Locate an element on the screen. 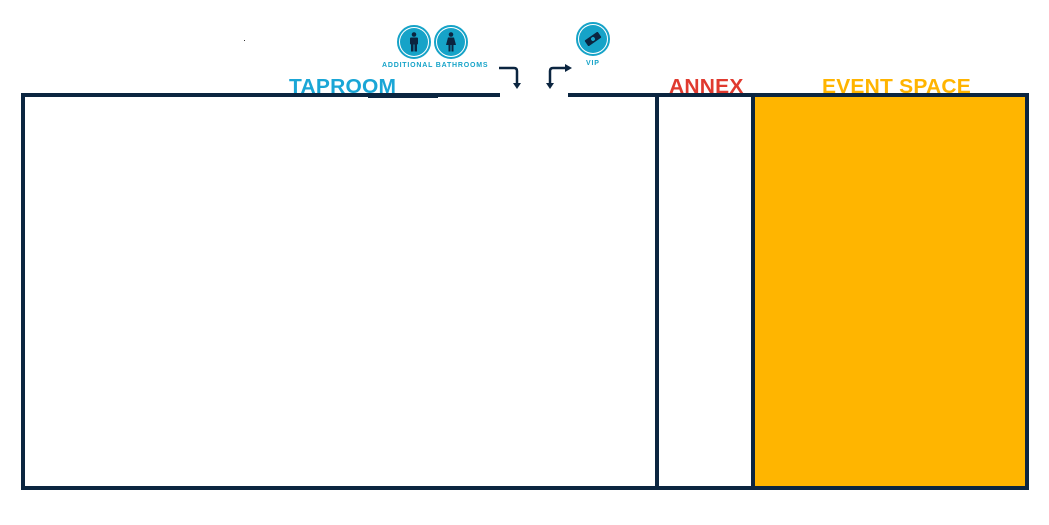 This screenshot has height=525, width=1049. man-icon is located at coordinates (414, 42).